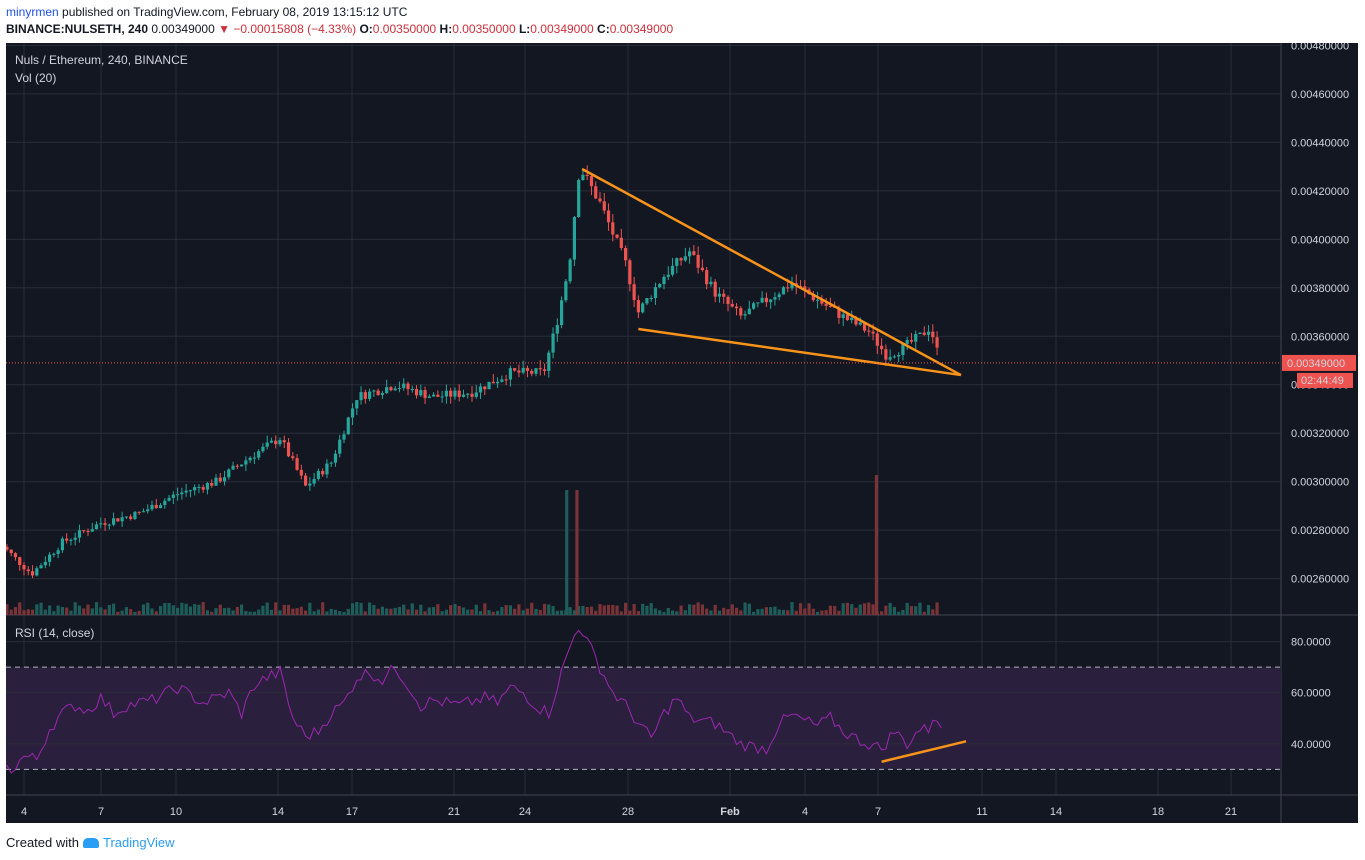 The width and height of the screenshot is (1365, 860). I want to click on open-value: 0.00350000, so click(404, 29).